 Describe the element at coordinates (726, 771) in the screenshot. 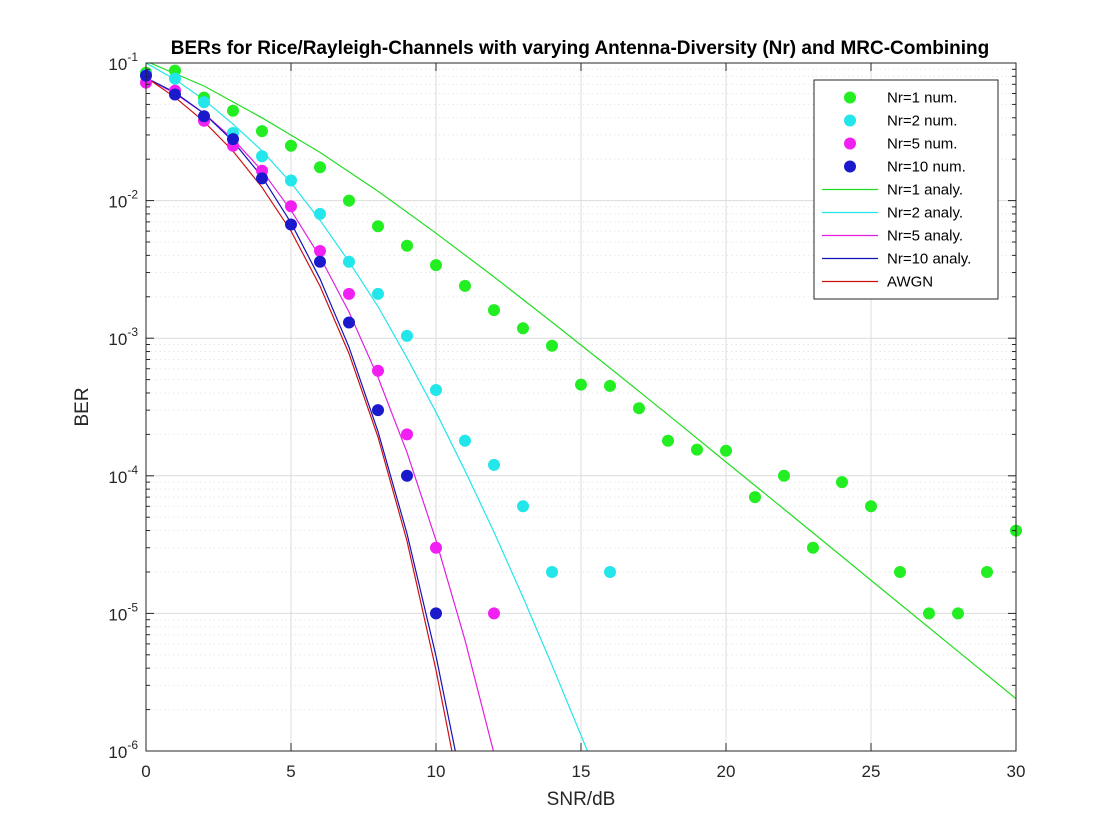

I see `x-tick-label: 20` at that location.